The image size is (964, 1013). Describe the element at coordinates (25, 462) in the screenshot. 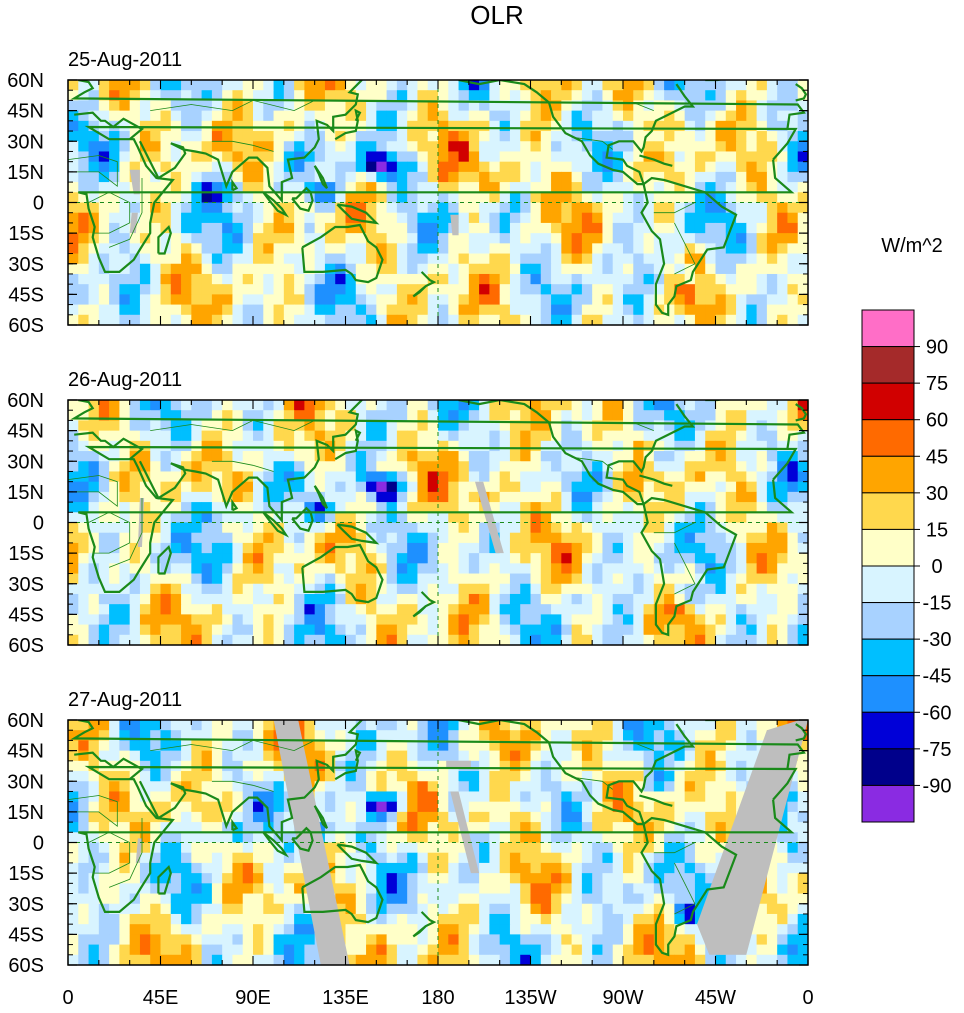

I see `y-tick-label: 30N` at that location.